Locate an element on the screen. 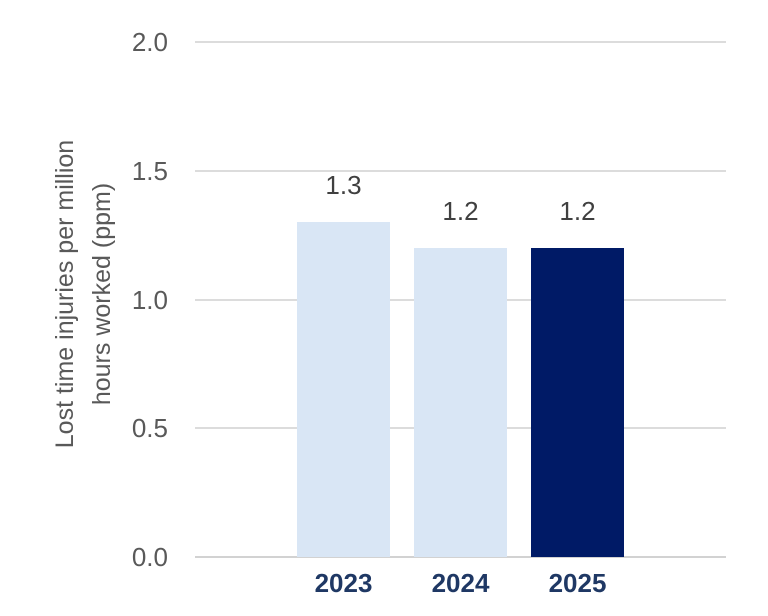 The height and width of the screenshot is (616, 768). y-tick-label: 2.0 is located at coordinates (149, 42).